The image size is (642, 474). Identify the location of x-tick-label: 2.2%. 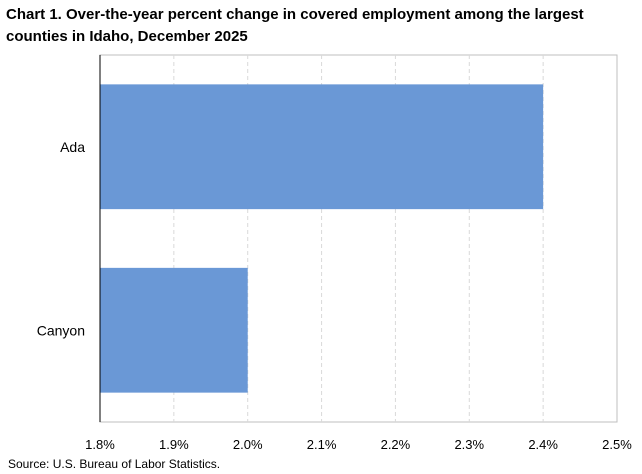
(396, 444).